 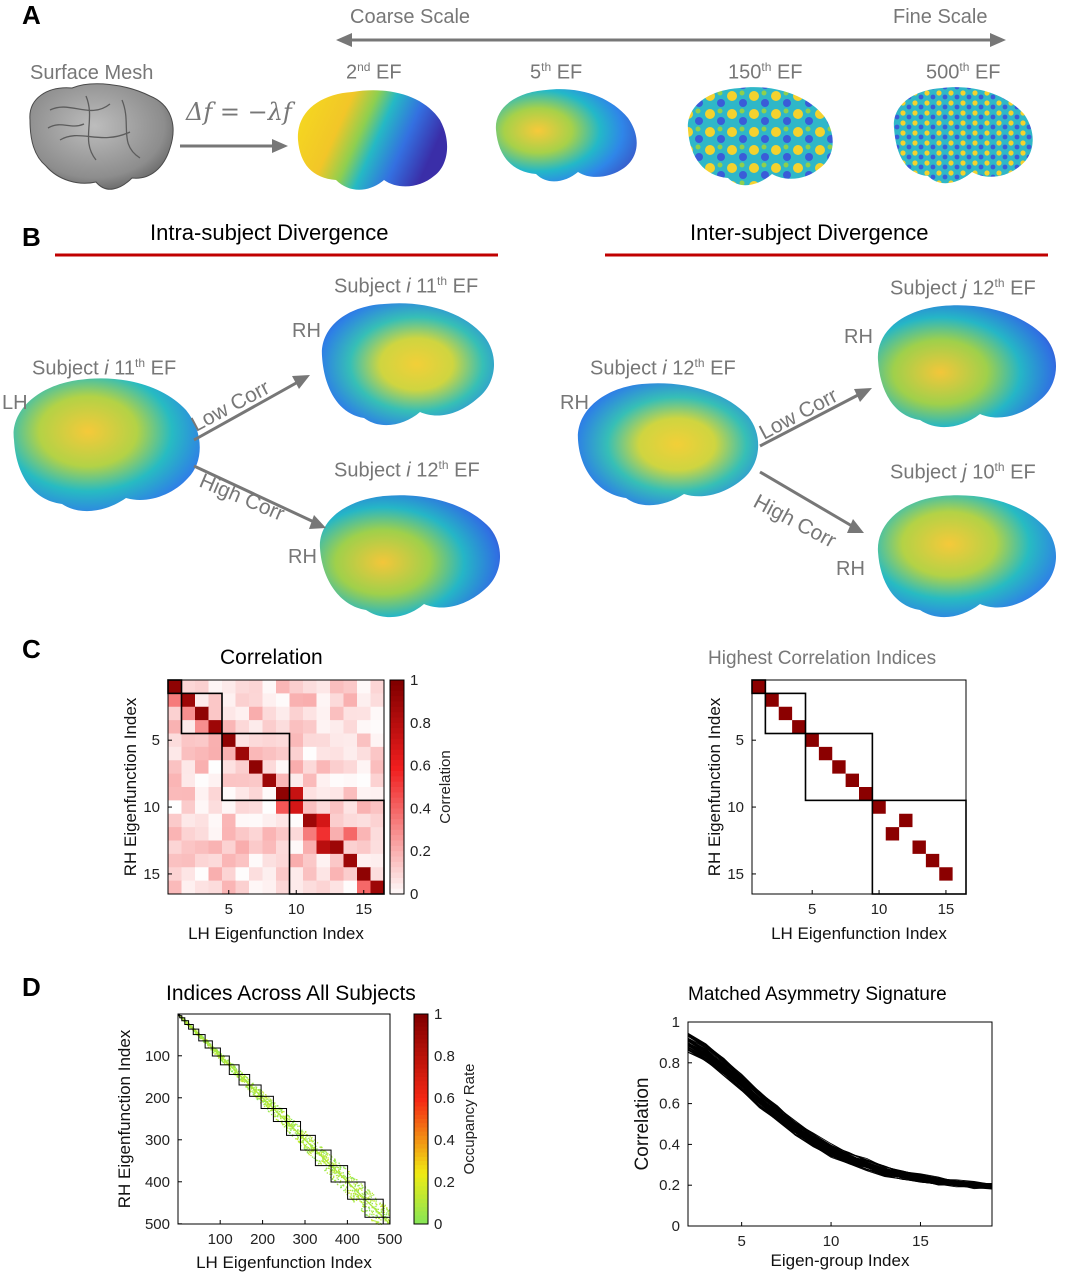 What do you see at coordinates (31, 15) in the screenshot?
I see `panel-a-letter: A` at bounding box center [31, 15].